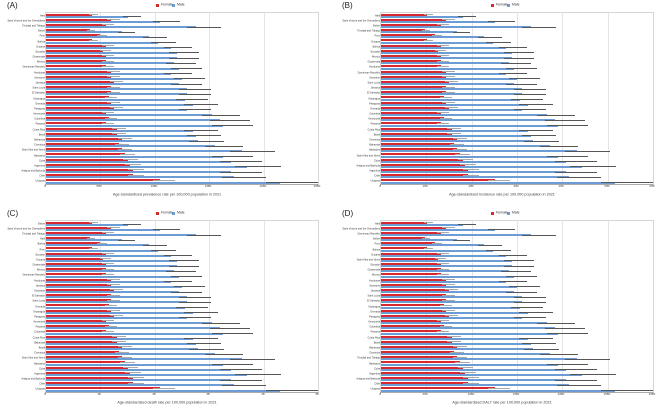 The image size is (669, 415). I want to click on x-axis-tick-label: 1500, so click(208, 186).